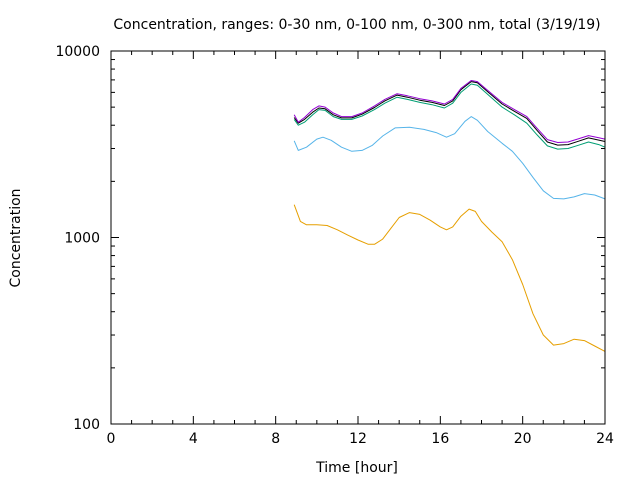 This screenshot has height=480, width=640. What do you see at coordinates (82, 239) in the screenshot?
I see `y-tick-label: 1000` at bounding box center [82, 239].